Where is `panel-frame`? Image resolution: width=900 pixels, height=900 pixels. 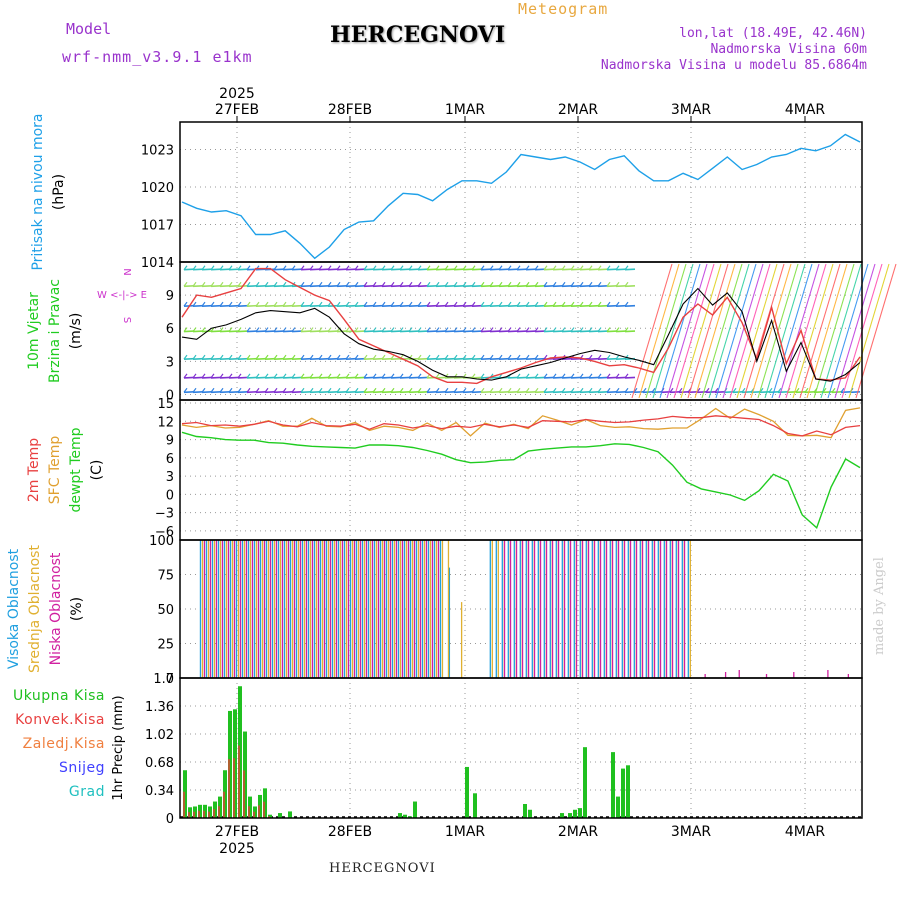
panel-frame is located at coordinates (521, 748).